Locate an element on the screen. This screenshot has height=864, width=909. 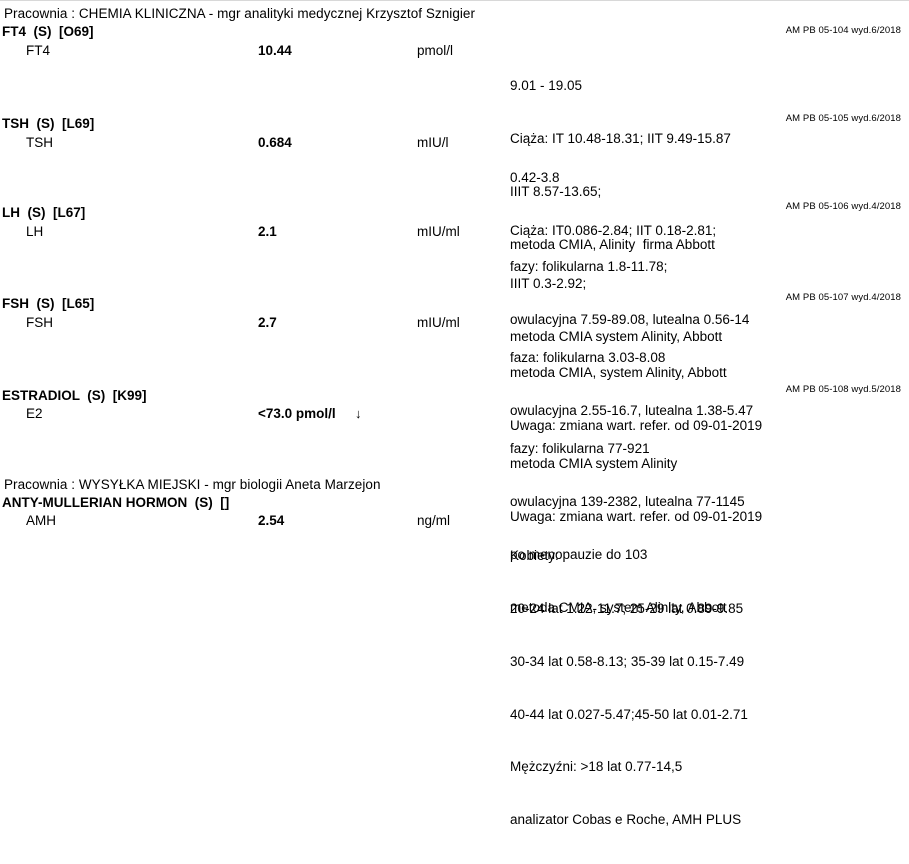
panel-title-lh: LH (S) [L67] is located at coordinates (44, 212).